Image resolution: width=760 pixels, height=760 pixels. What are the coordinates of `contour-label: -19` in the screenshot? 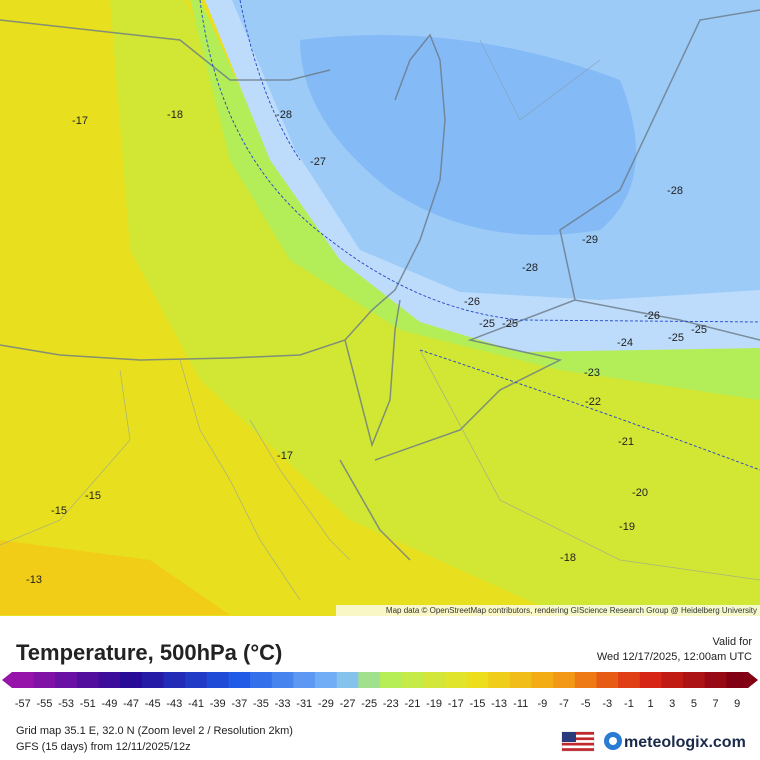 It's located at (627, 527).